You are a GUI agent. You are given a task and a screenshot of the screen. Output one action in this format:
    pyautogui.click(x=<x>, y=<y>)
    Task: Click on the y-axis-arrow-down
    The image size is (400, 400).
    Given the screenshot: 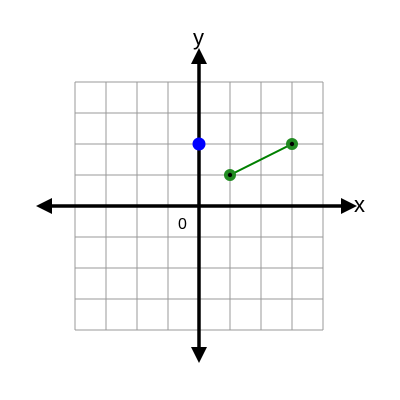 What is the action you would take?
    pyautogui.click(x=199, y=355)
    